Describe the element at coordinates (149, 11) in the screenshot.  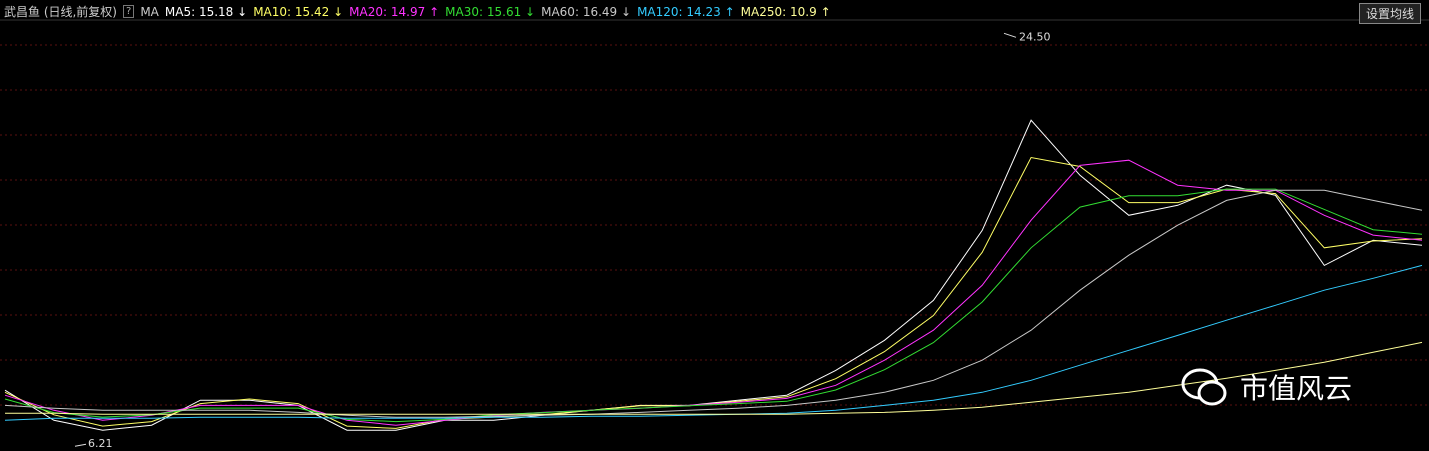
I see `ma-label: MA` at that location.